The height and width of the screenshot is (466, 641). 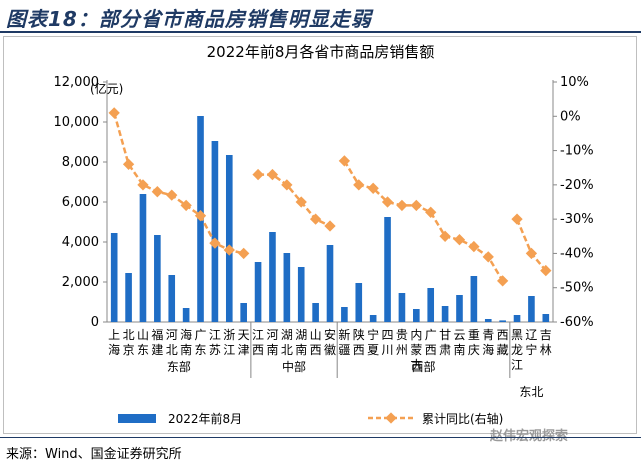 I want to click on legend-line-entry: 累计同比(右轴), so click(x=435, y=418).